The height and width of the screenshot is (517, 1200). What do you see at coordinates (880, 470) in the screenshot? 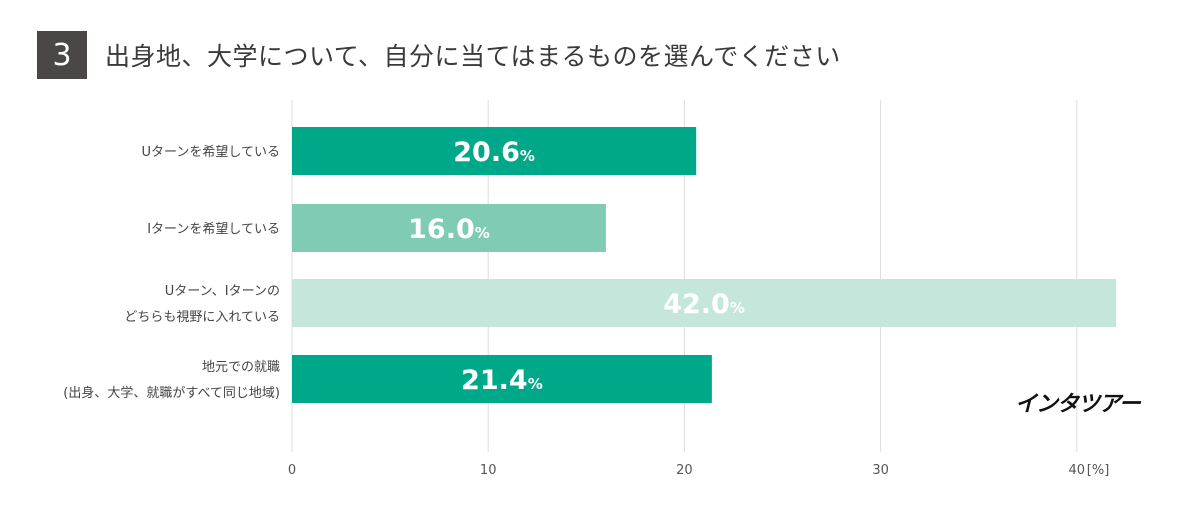
I see `x-tick-label: 30` at bounding box center [880, 470].